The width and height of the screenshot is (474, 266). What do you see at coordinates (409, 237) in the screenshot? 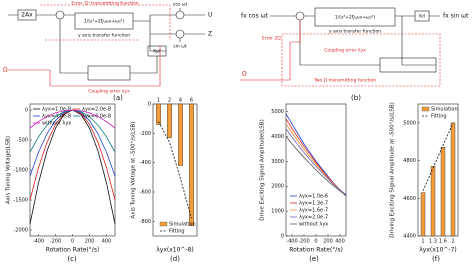
I see `y-tick-label: 4400` at bounding box center [409, 237].